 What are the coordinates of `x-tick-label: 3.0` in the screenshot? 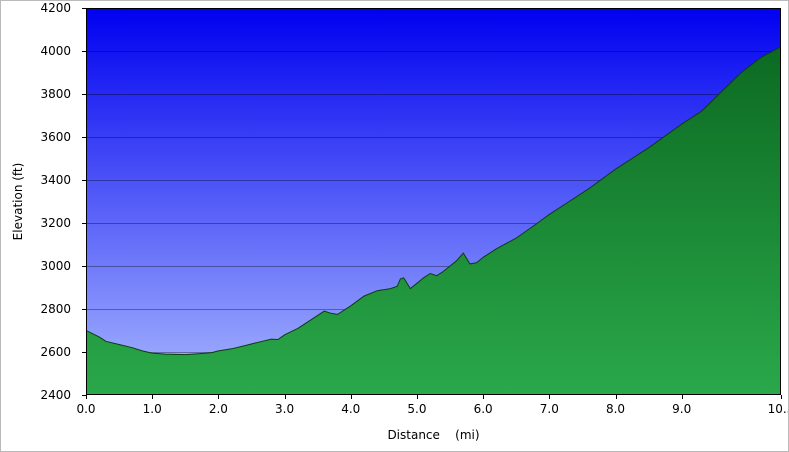 It's located at (284, 409).